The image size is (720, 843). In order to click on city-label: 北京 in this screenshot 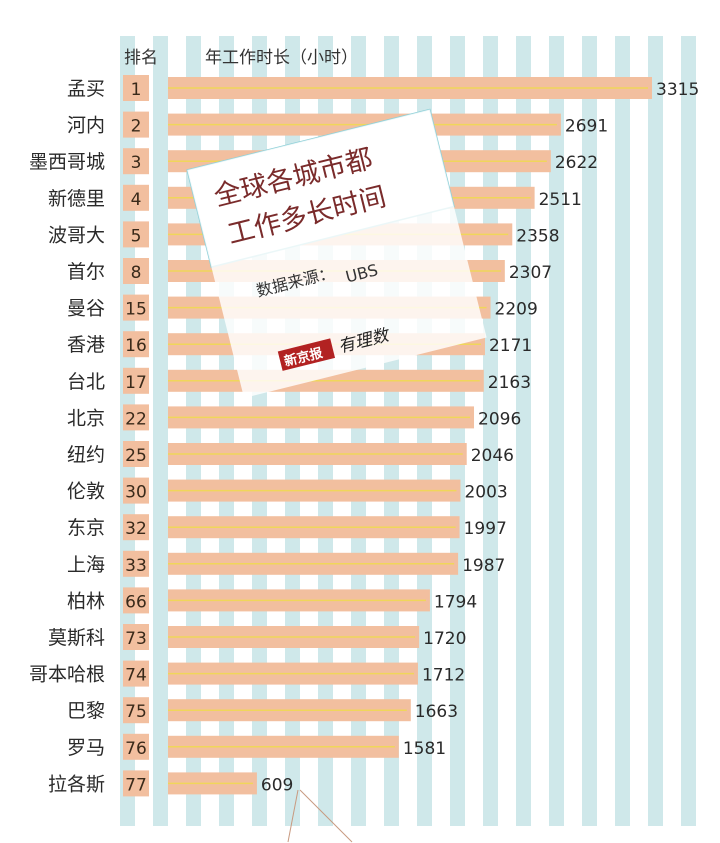, I will do `click(86, 418)`.